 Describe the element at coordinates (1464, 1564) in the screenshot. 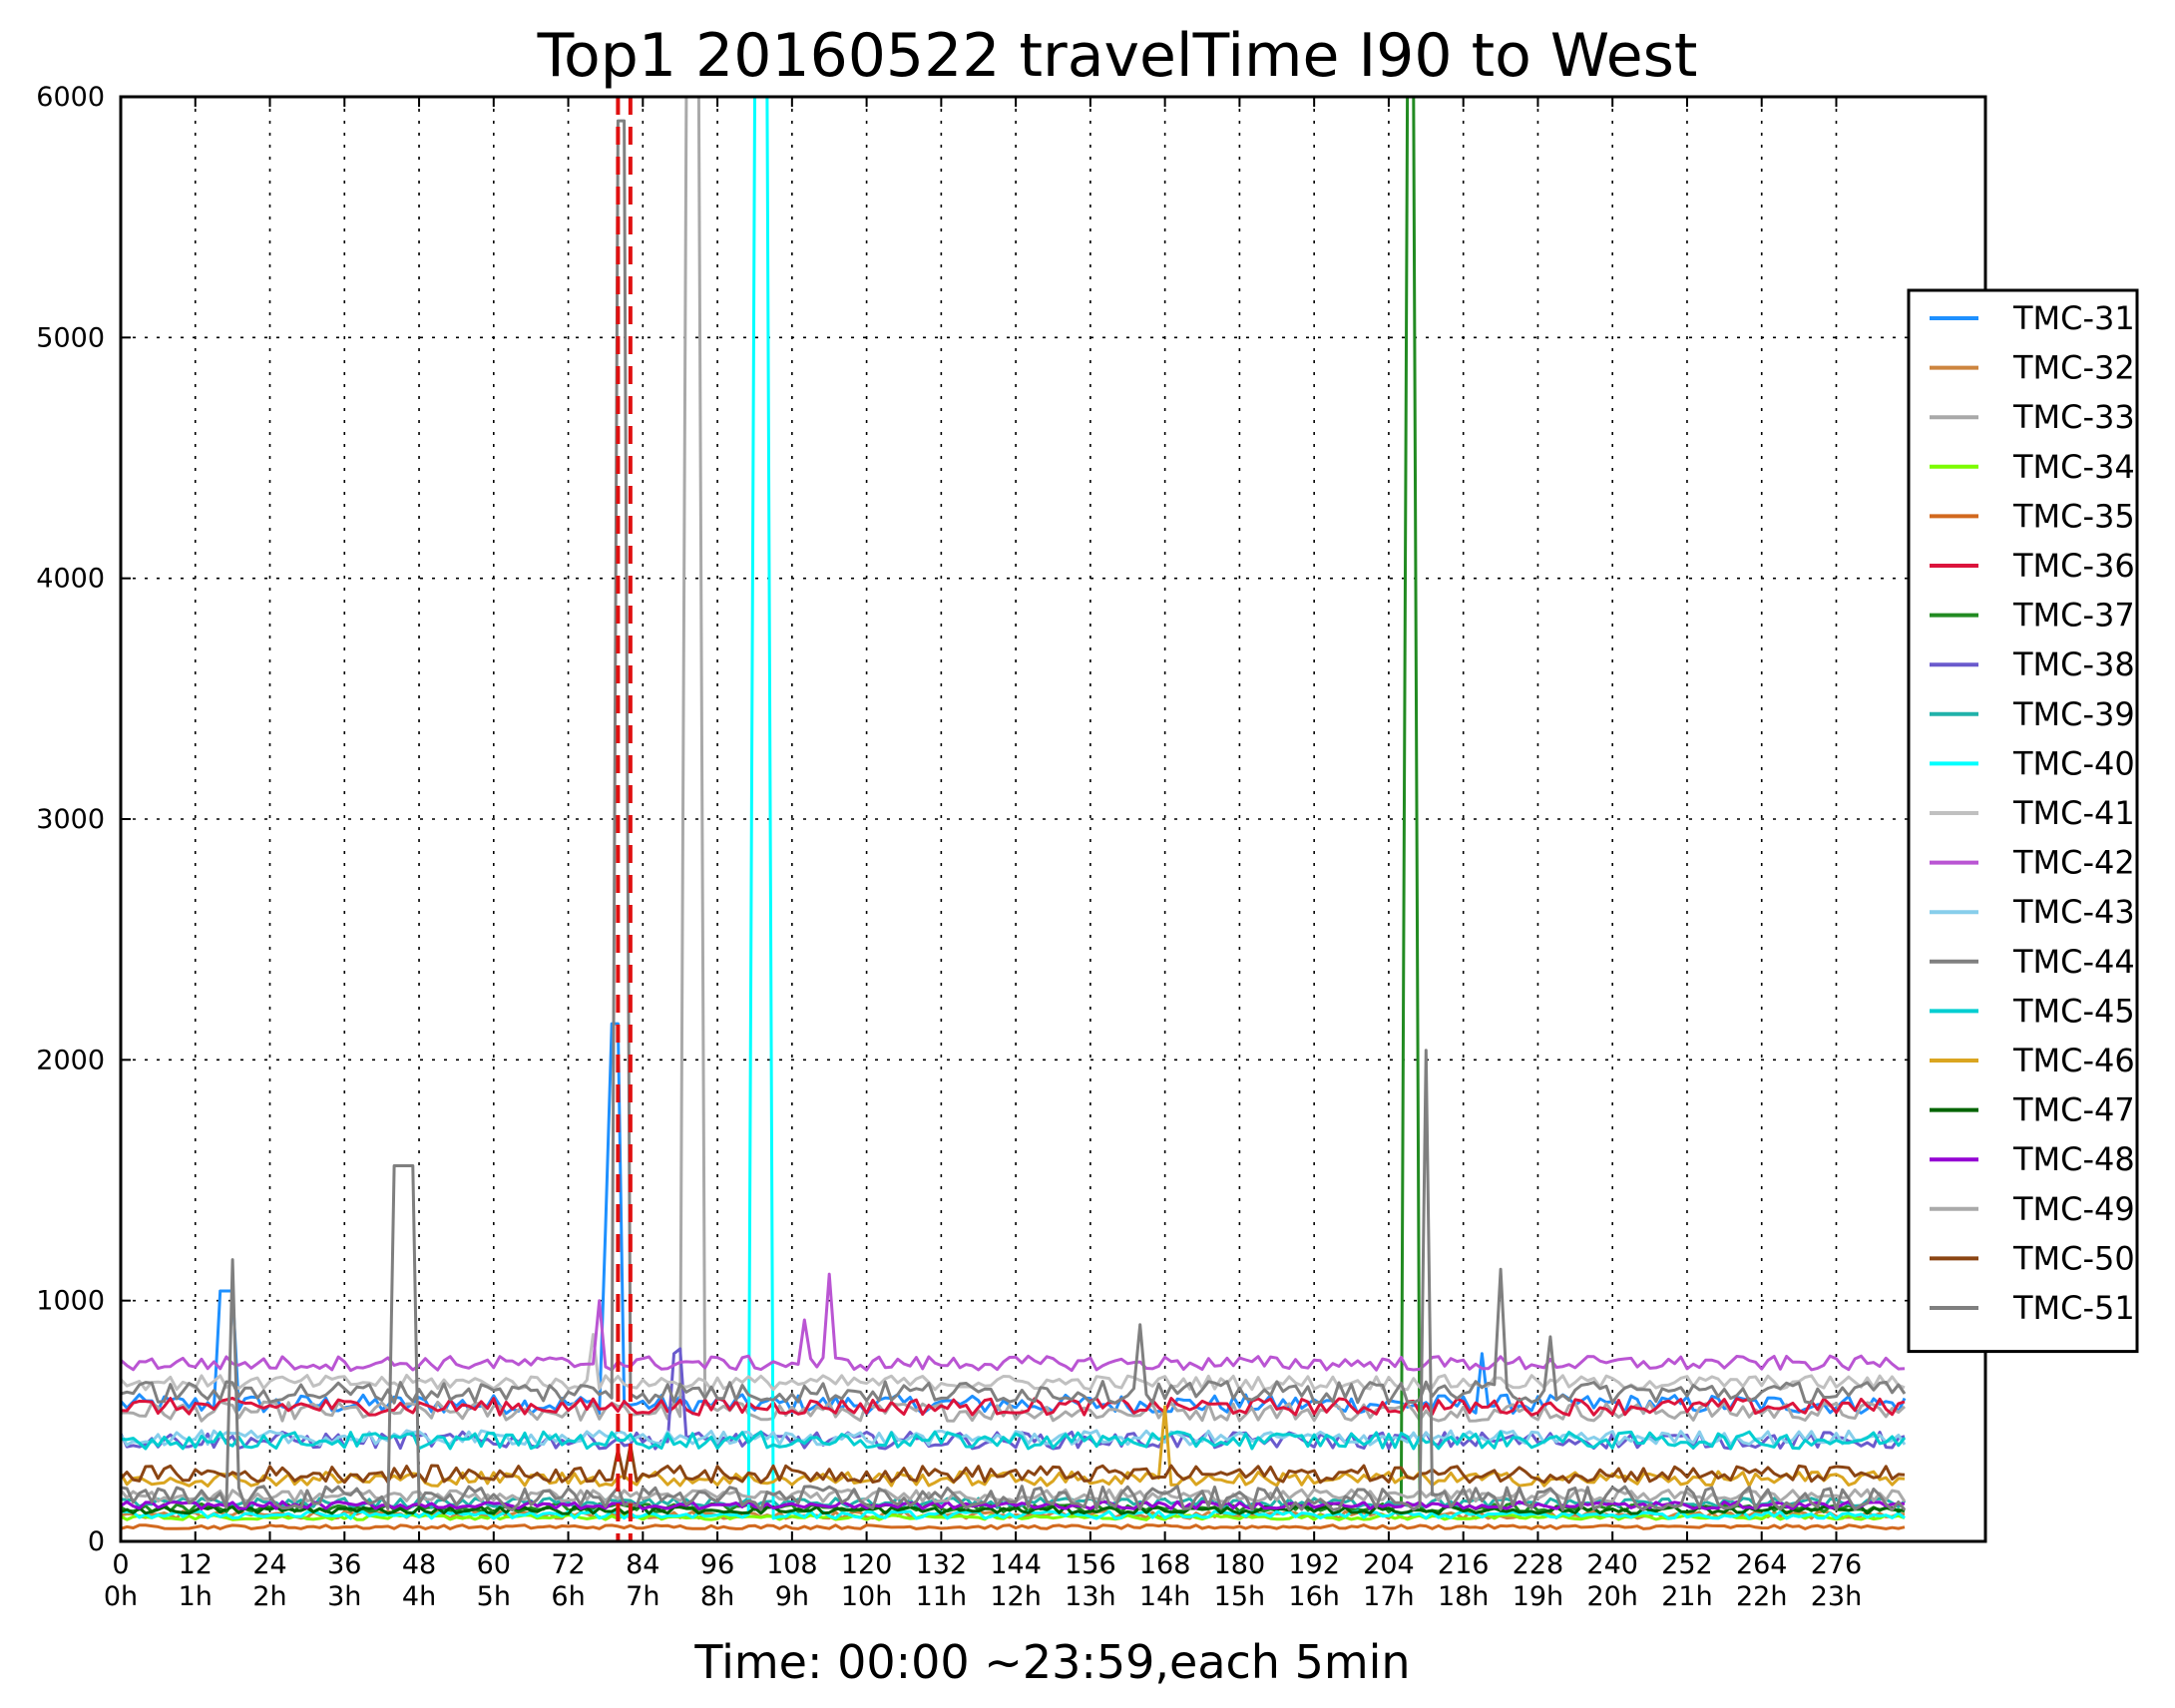

I see `x-tick-label: 216` at that location.